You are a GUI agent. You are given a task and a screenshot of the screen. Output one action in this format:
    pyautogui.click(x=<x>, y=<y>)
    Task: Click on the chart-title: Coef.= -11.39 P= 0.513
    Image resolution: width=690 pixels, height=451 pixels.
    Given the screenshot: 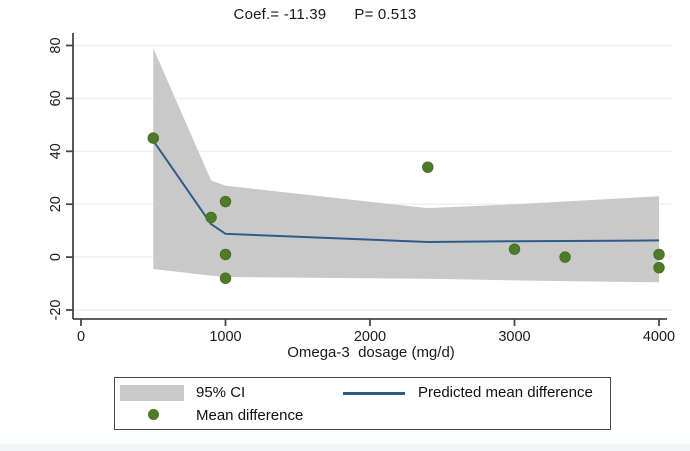 What is the action you would take?
    pyautogui.click(x=325, y=14)
    